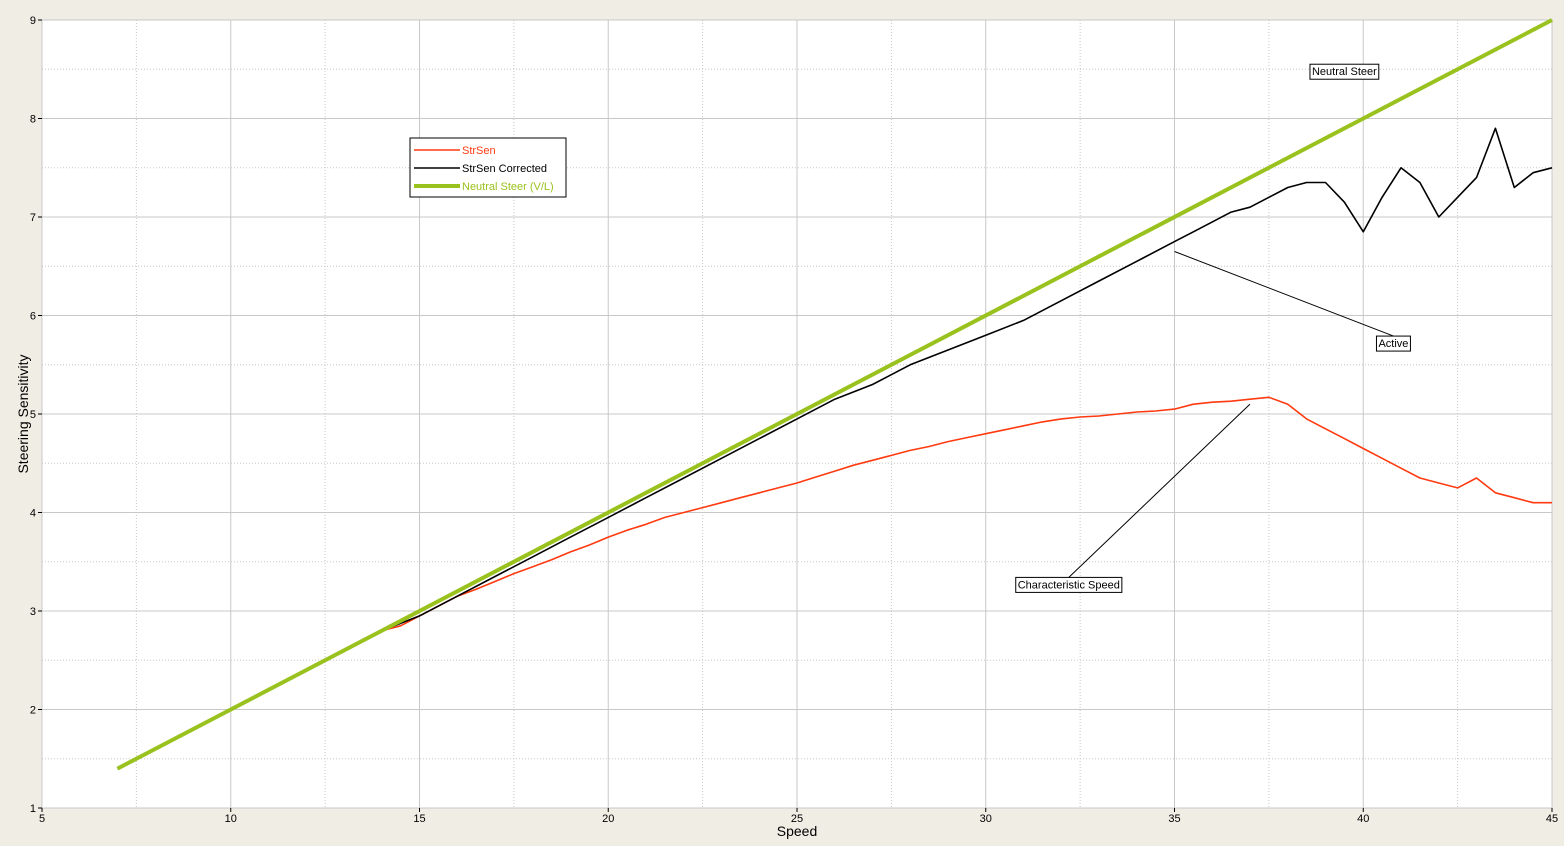 Image resolution: width=1564 pixels, height=846 pixels. What do you see at coordinates (23, 413) in the screenshot?
I see `y-axis-label: Steering Sensitivity` at bounding box center [23, 413].